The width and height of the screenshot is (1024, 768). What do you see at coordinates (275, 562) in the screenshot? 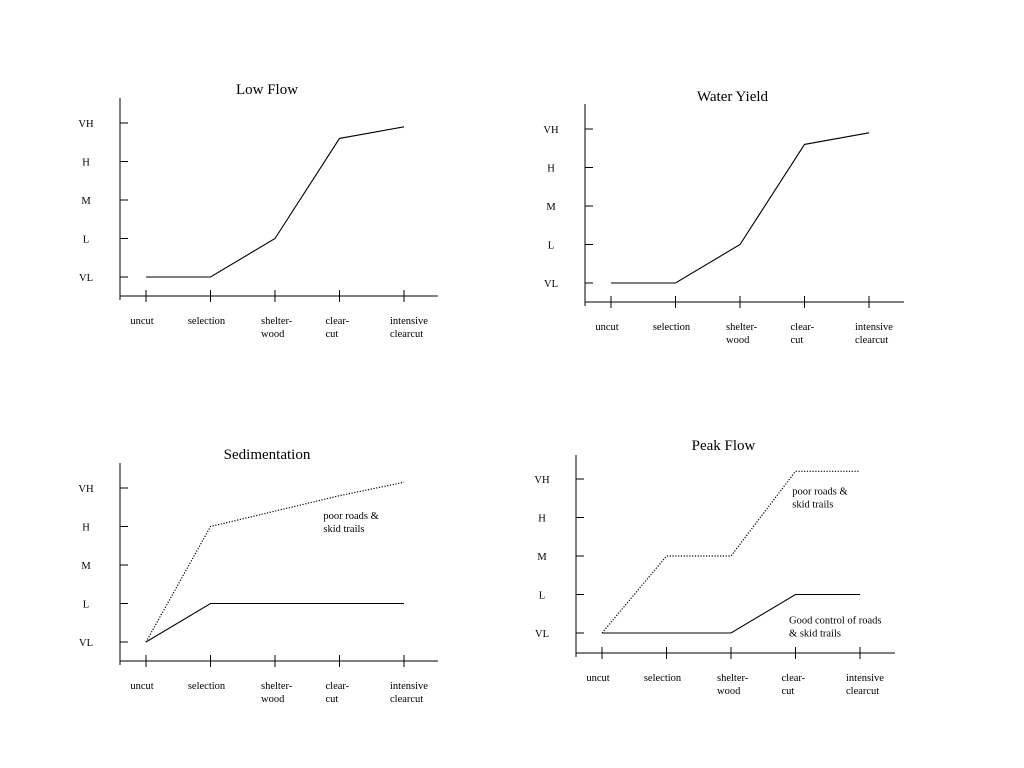
I see `series-line-dotted` at bounding box center [275, 562].